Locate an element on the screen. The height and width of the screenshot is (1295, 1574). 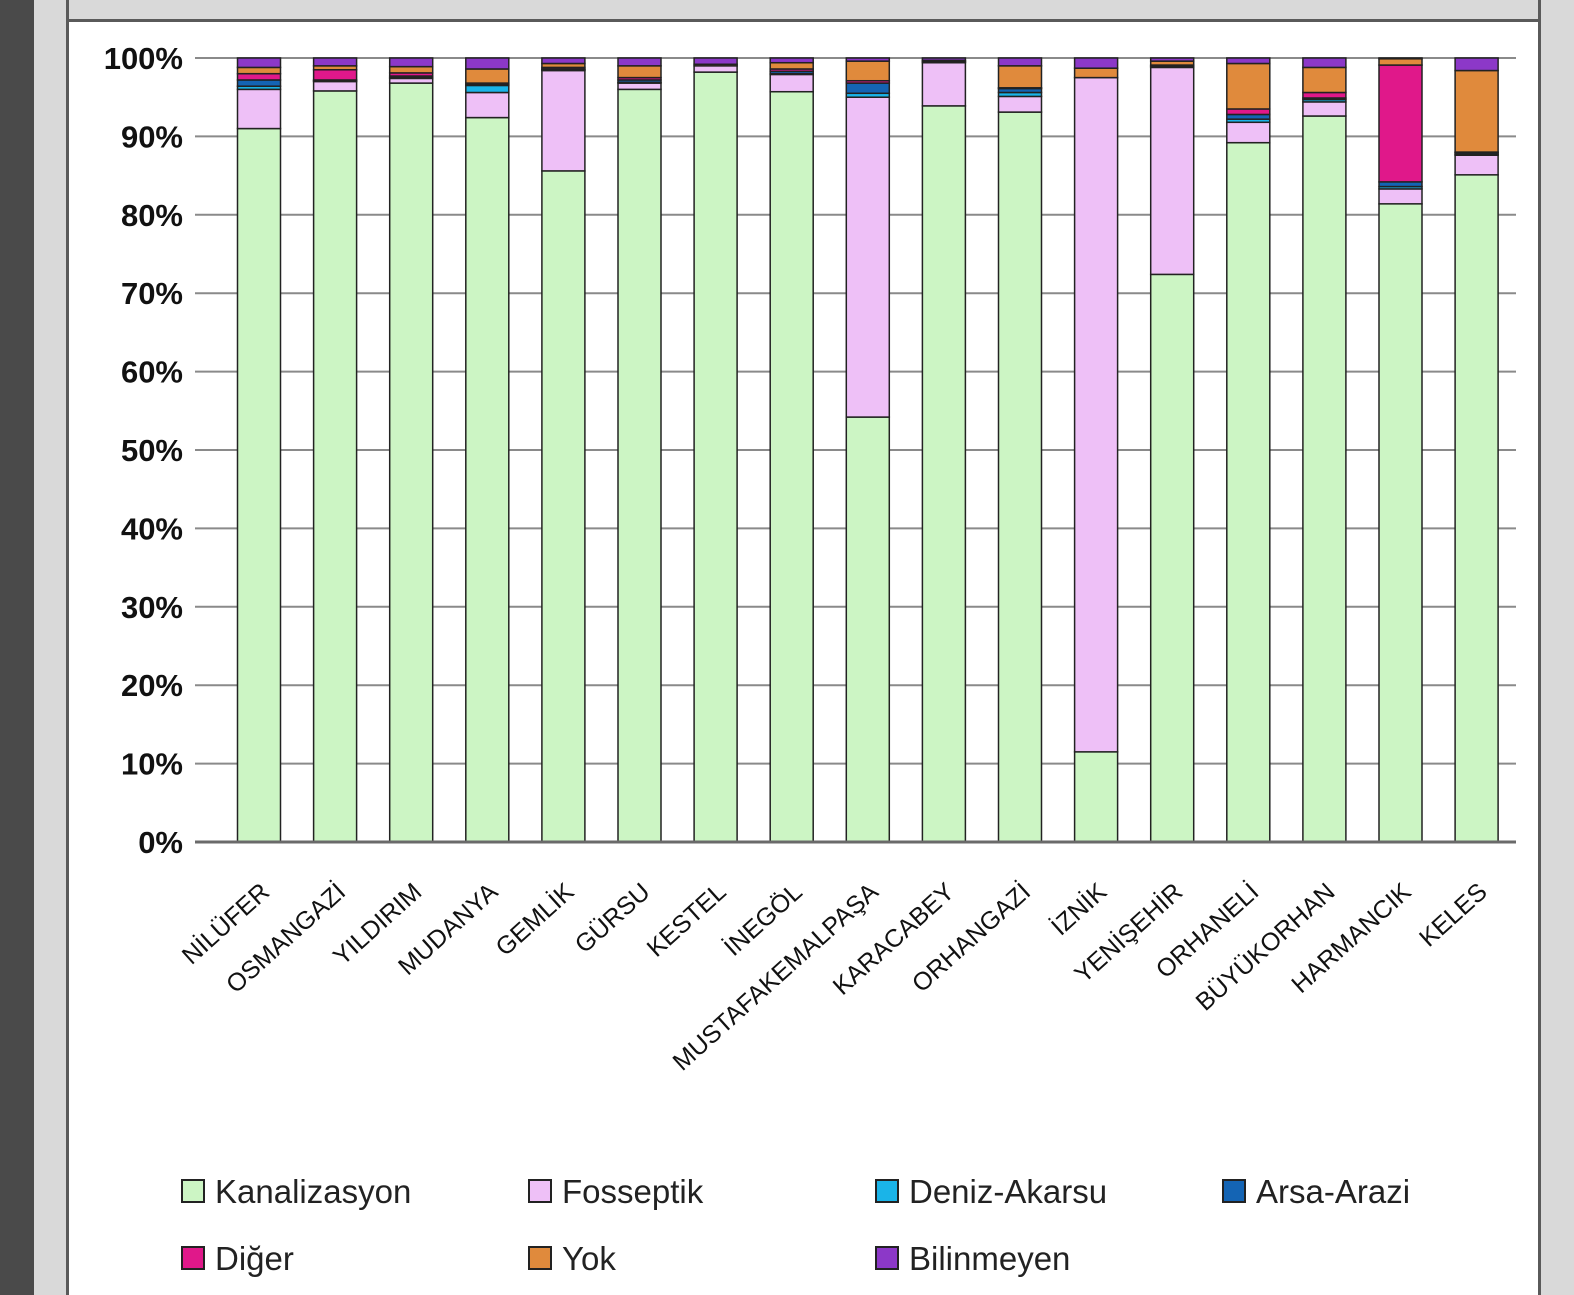
legend-item: Diğer is located at coordinates (237, 1258).